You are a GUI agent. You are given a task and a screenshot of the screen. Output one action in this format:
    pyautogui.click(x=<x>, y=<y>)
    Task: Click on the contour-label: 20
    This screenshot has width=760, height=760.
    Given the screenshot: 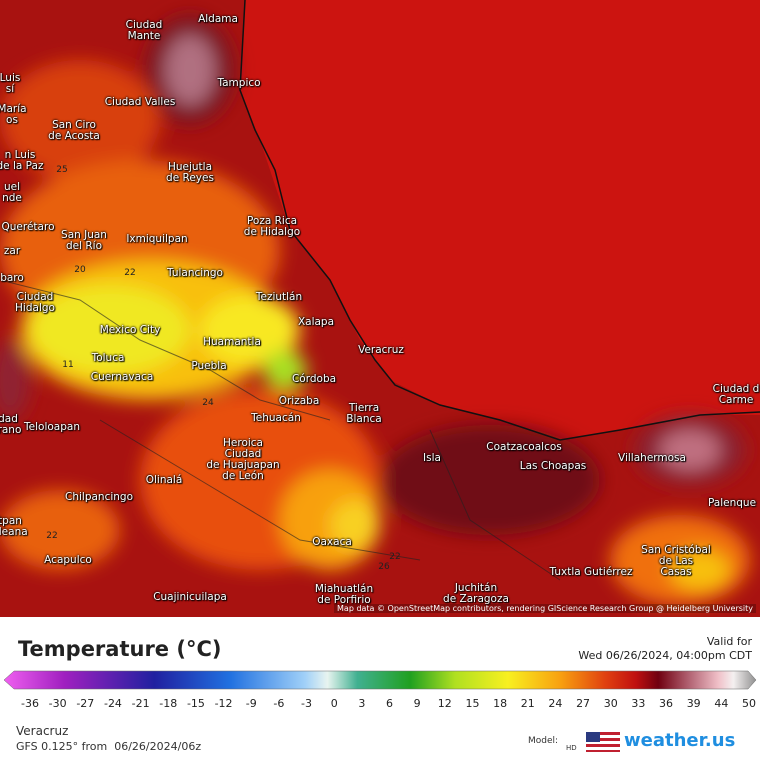 What is the action you would take?
    pyautogui.click(x=80, y=270)
    